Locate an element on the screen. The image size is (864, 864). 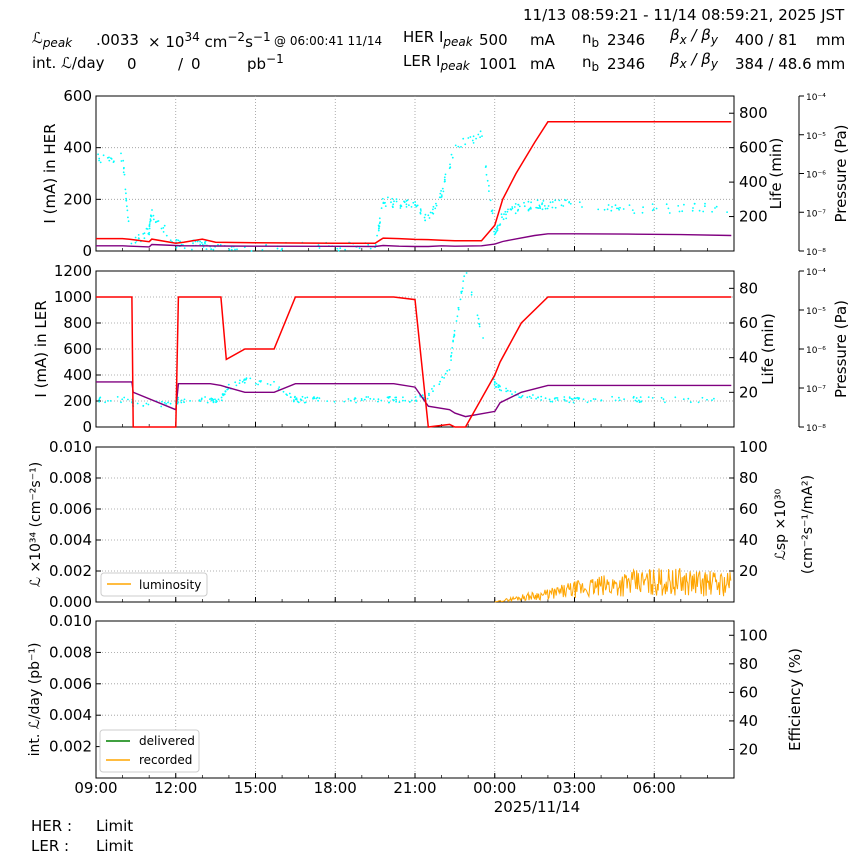
panel-2-ytick-label: 0.008 is located at coordinates (70, 478).